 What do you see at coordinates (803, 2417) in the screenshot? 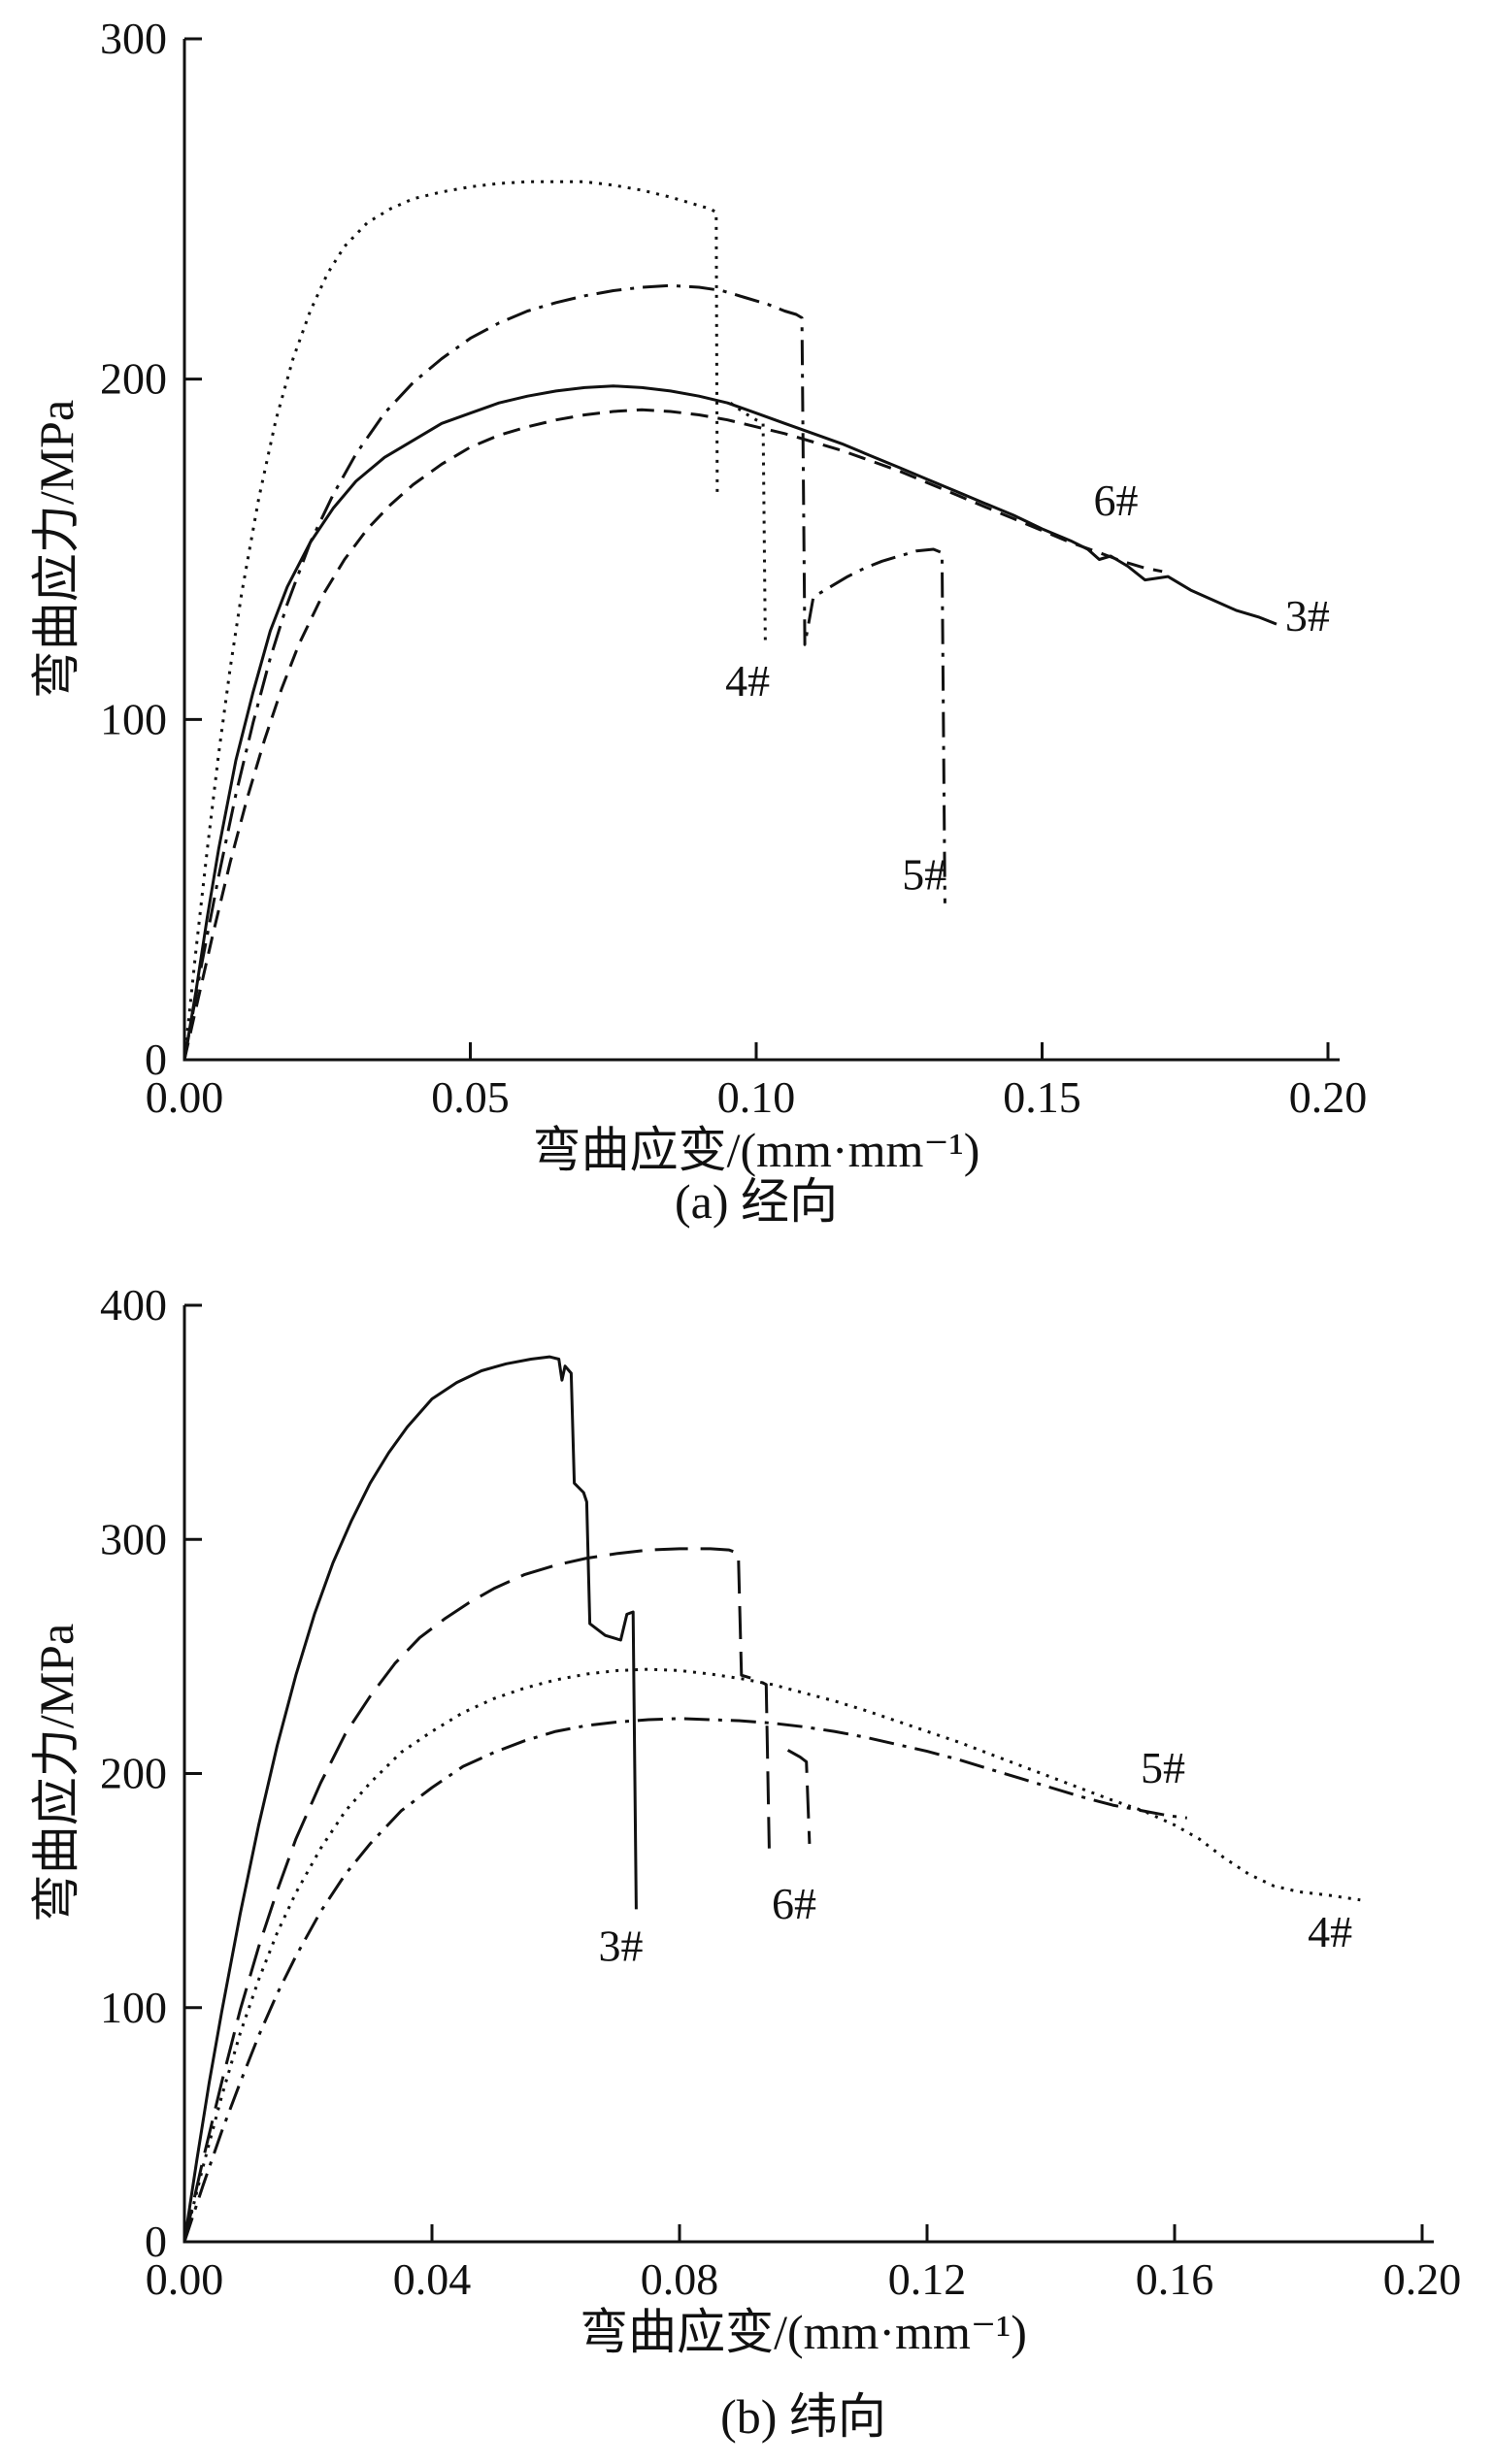
I see `chart-caption-b: (b) 纬向` at bounding box center [803, 2417].